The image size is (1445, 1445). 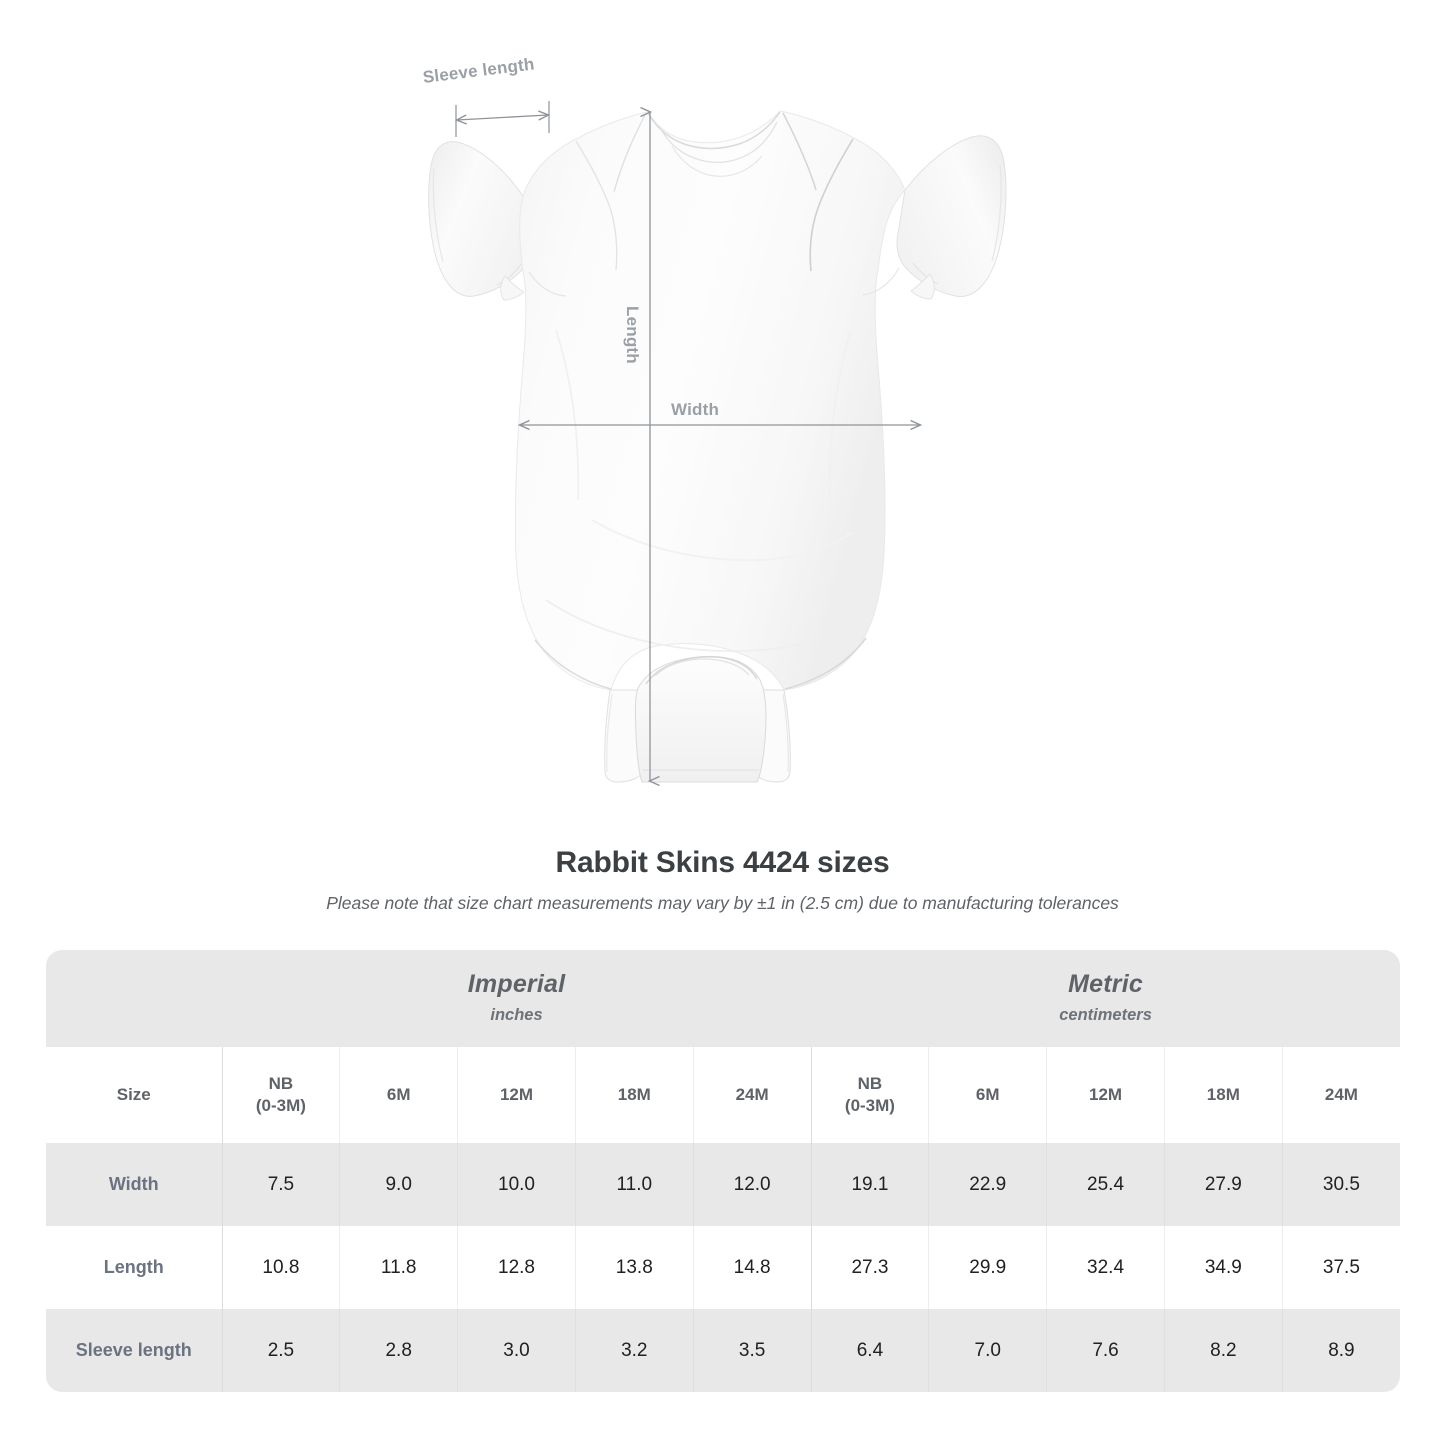 What do you see at coordinates (870, 1083) in the screenshot?
I see `size-header-col-5-line1: NB` at bounding box center [870, 1083].